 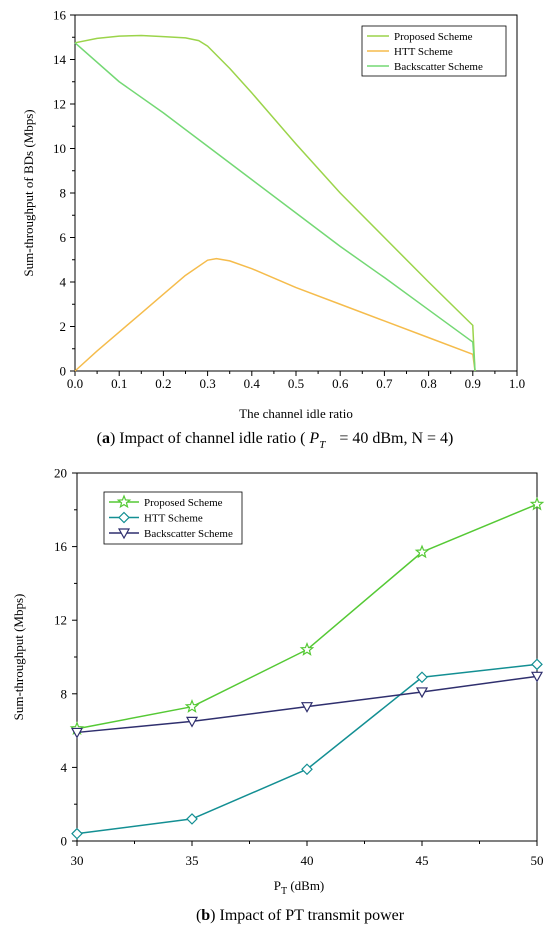 What do you see at coordinates (60, 473) in the screenshot?
I see `chart-b-y-tick-label: 20` at bounding box center [60, 473].